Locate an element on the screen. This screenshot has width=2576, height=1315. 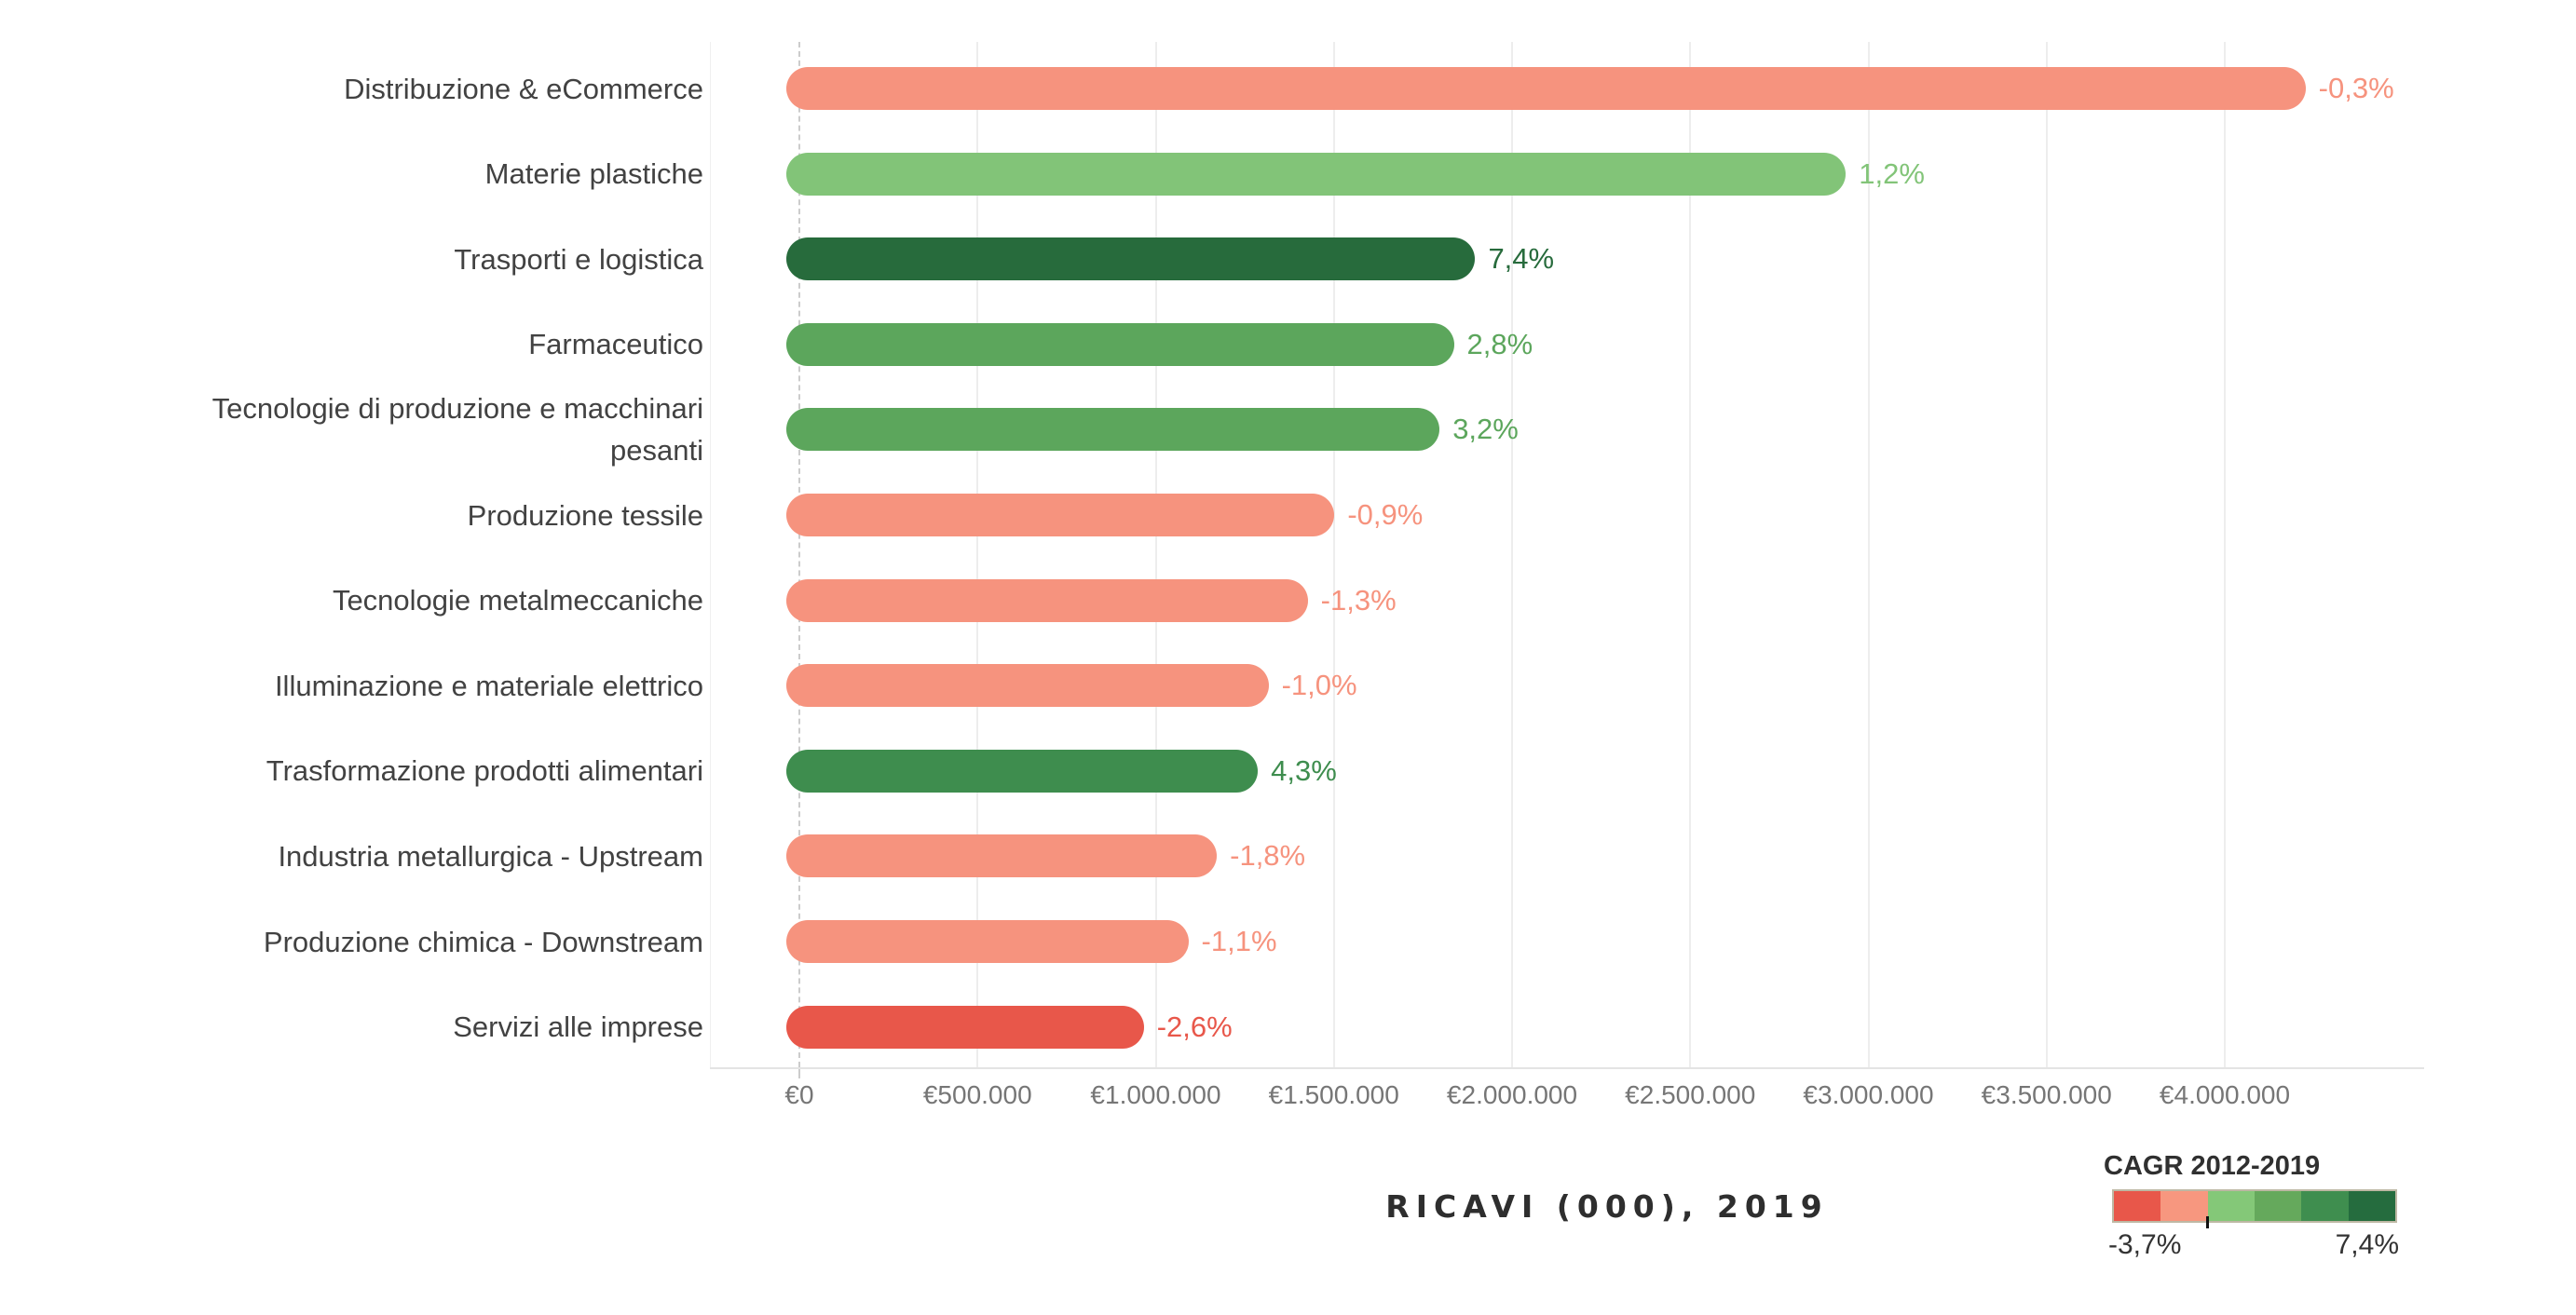
category-label: Illuminazione e materiale elettrico is located at coordinates (488, 685).